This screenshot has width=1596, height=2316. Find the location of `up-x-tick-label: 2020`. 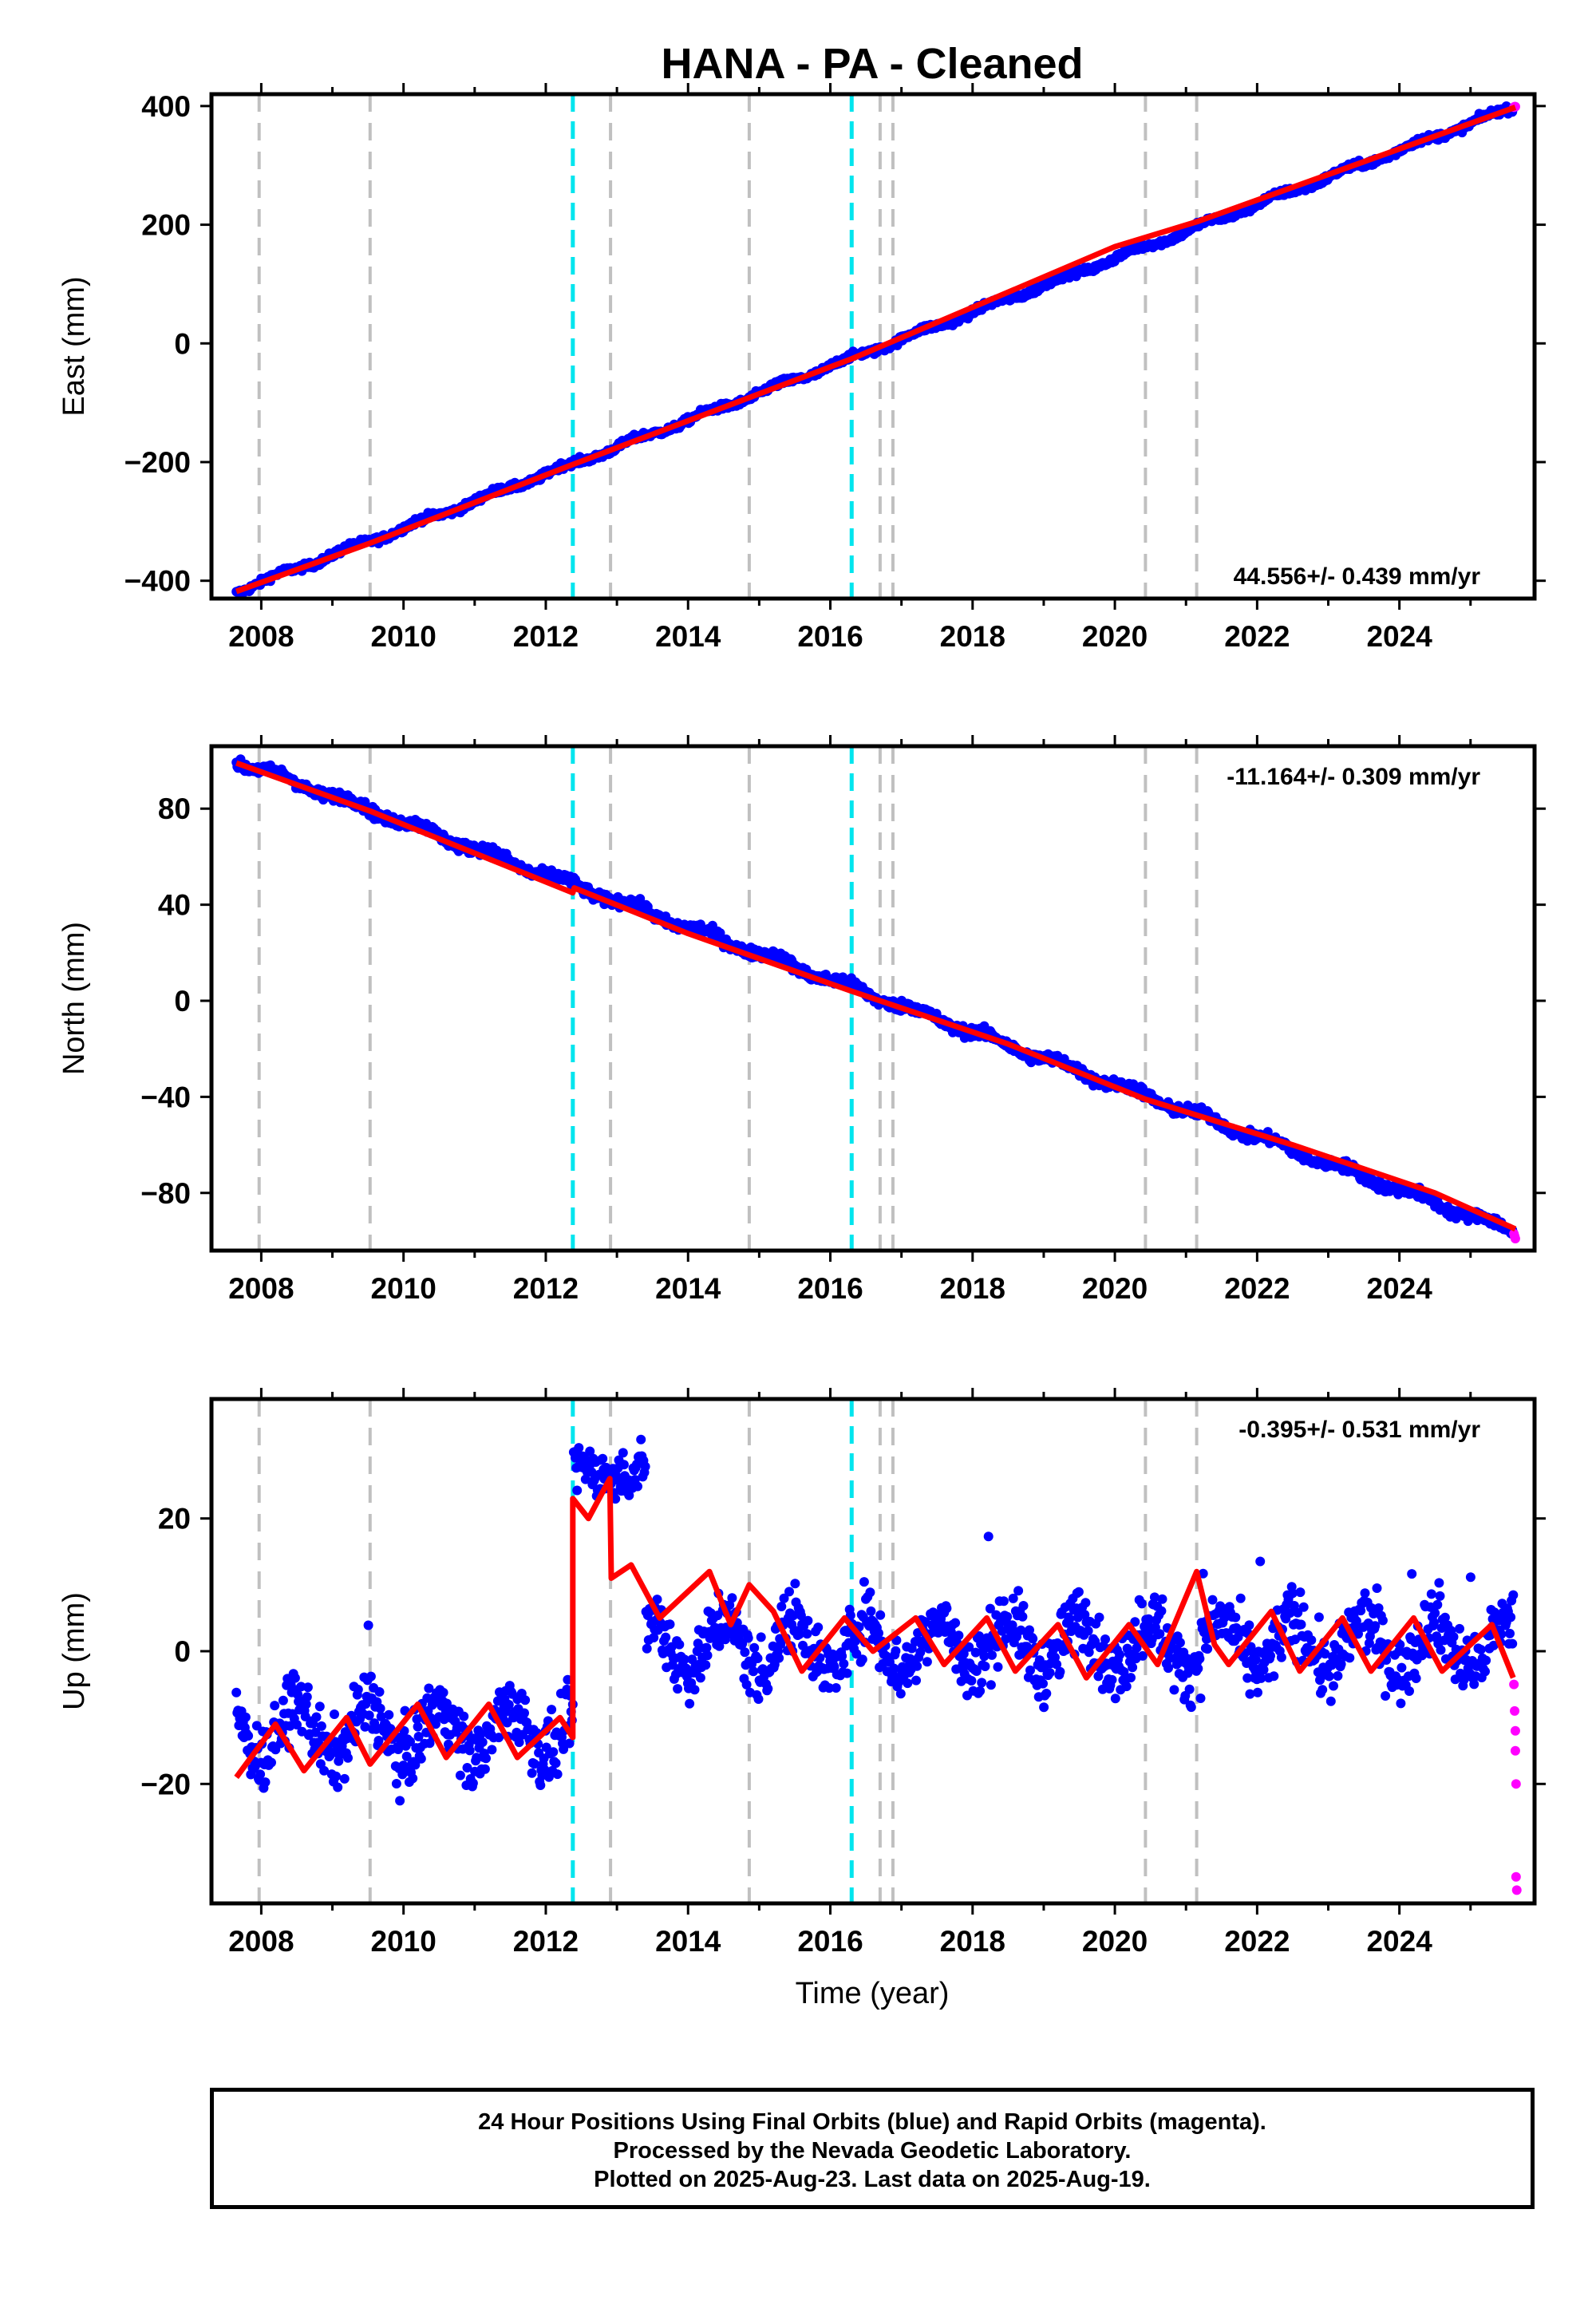

up-x-tick-label: 2020 is located at coordinates (1115, 1942).